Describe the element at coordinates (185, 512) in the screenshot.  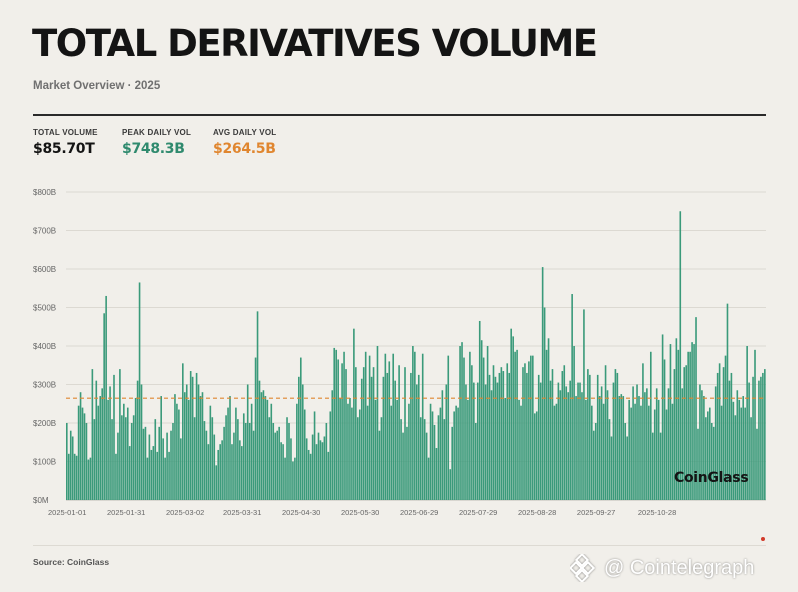
I see `x-tick-label: 2025-03-02` at that location.